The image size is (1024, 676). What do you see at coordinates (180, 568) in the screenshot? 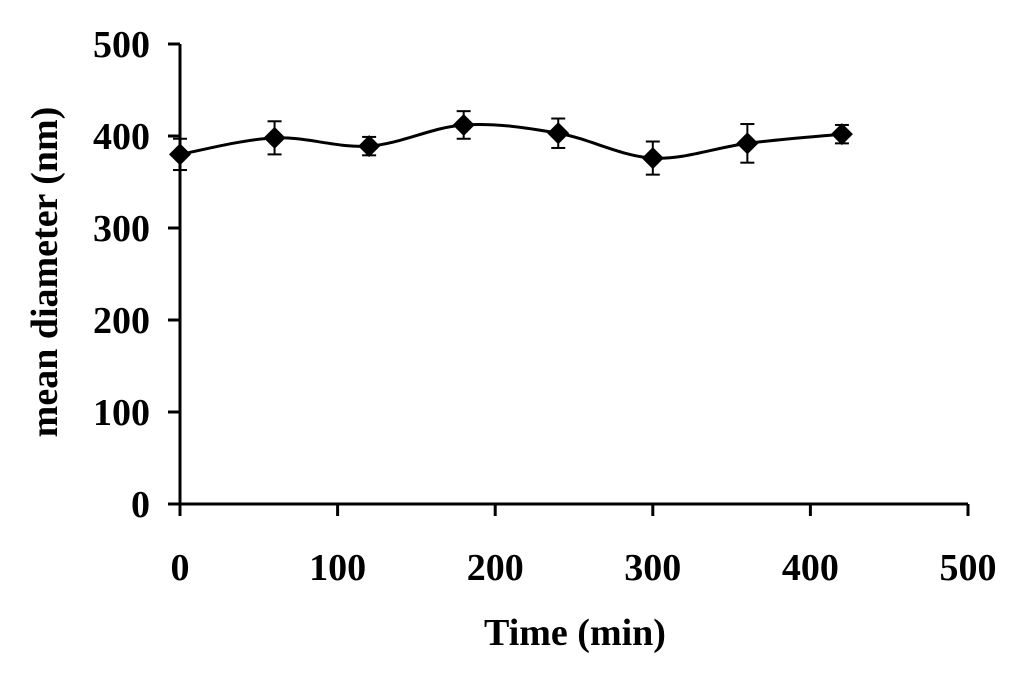
I see `x-tick-label: 0` at bounding box center [180, 568].